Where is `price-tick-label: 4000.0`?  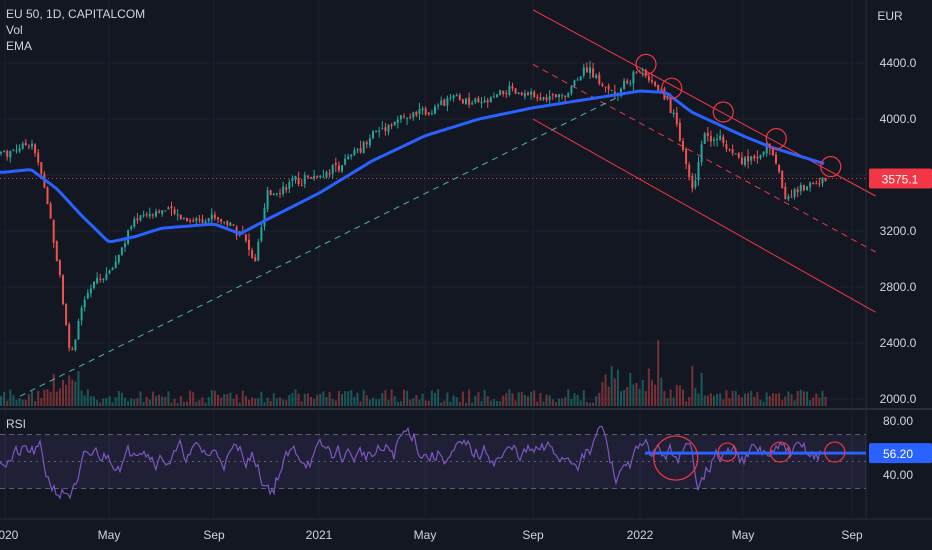
price-tick-label: 4000.0 is located at coordinates (898, 119).